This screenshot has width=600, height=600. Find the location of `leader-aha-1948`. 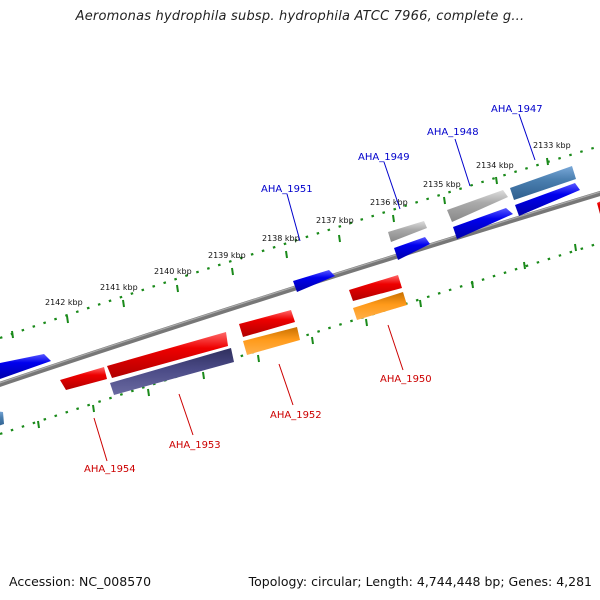

leader-aha-1948 is located at coordinates (462, 162).